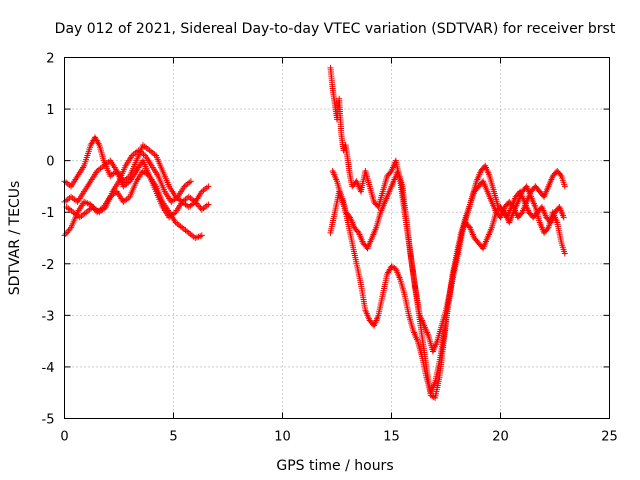 This screenshot has height=480, width=640. What do you see at coordinates (48, 368) in the screenshot?
I see `y-tick-label: -4` at bounding box center [48, 368].